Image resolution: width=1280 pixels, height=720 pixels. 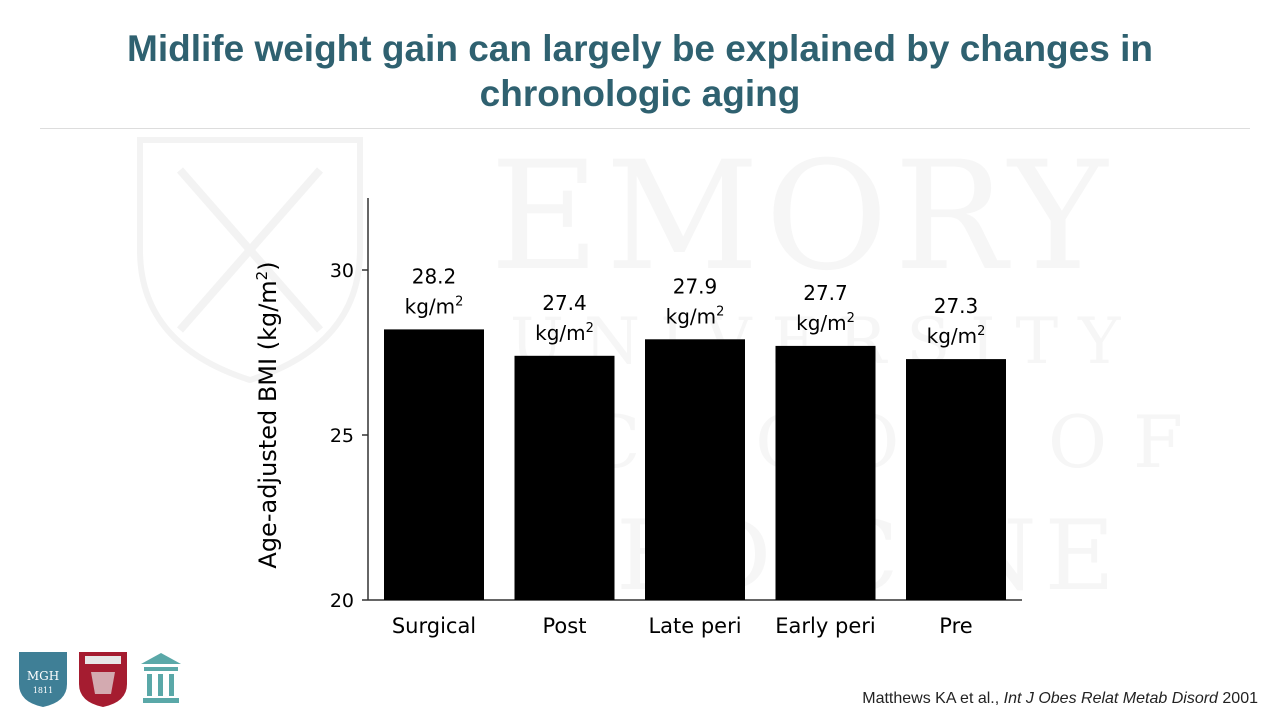 What do you see at coordinates (694, 626) in the screenshot?
I see `category-label: Late peri` at bounding box center [694, 626].